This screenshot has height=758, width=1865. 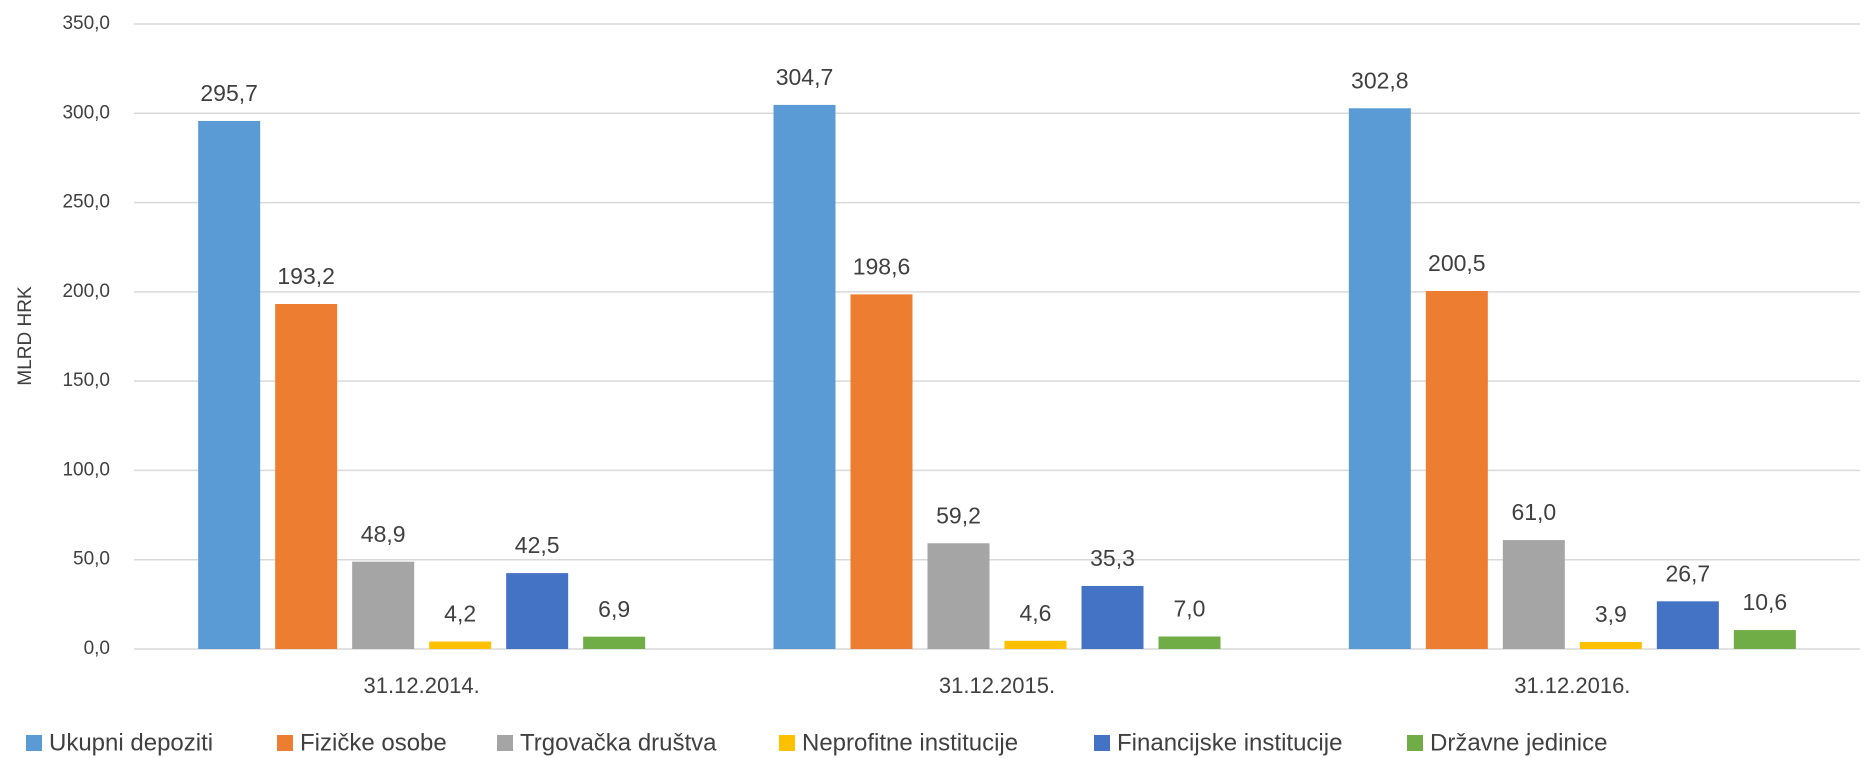 What do you see at coordinates (1229, 742) in the screenshot?
I see `legend-label: Financijske institucije` at bounding box center [1229, 742].